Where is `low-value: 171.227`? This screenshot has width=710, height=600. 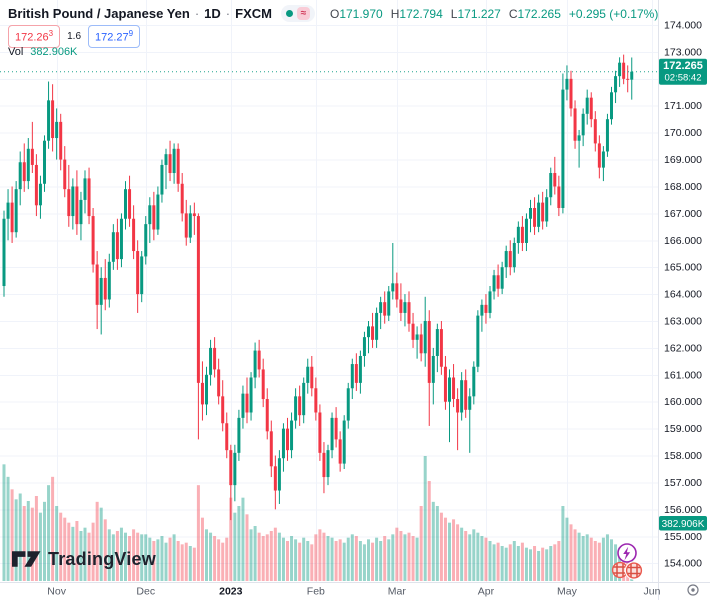 low-value: 171.227 is located at coordinates (479, 13).